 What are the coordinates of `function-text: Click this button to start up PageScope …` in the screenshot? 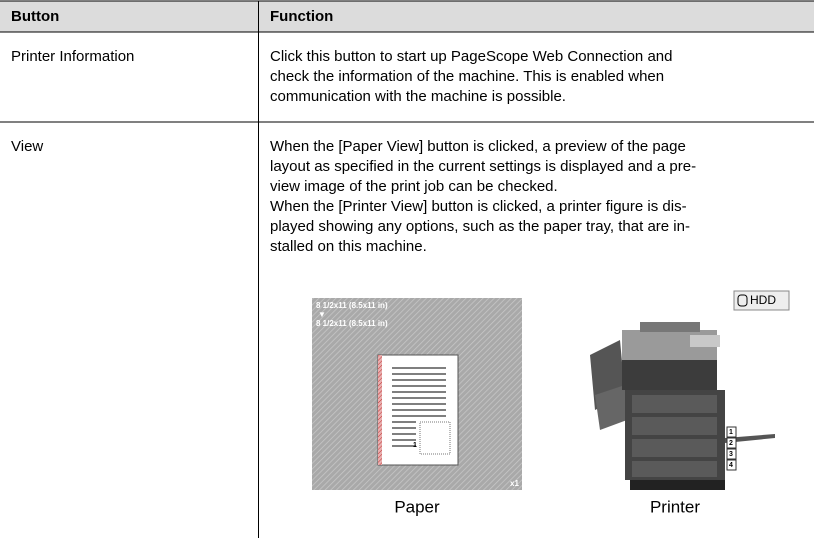 It's located at (471, 76).